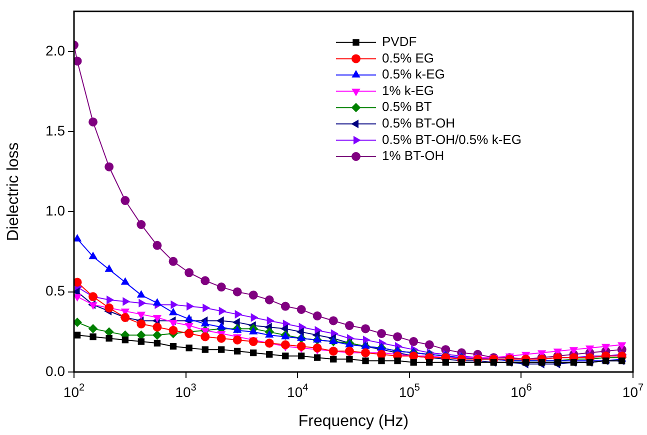 Image resolution: width=647 pixels, height=435 pixels. I want to click on y-tick-label: 1.5, so click(56, 130).